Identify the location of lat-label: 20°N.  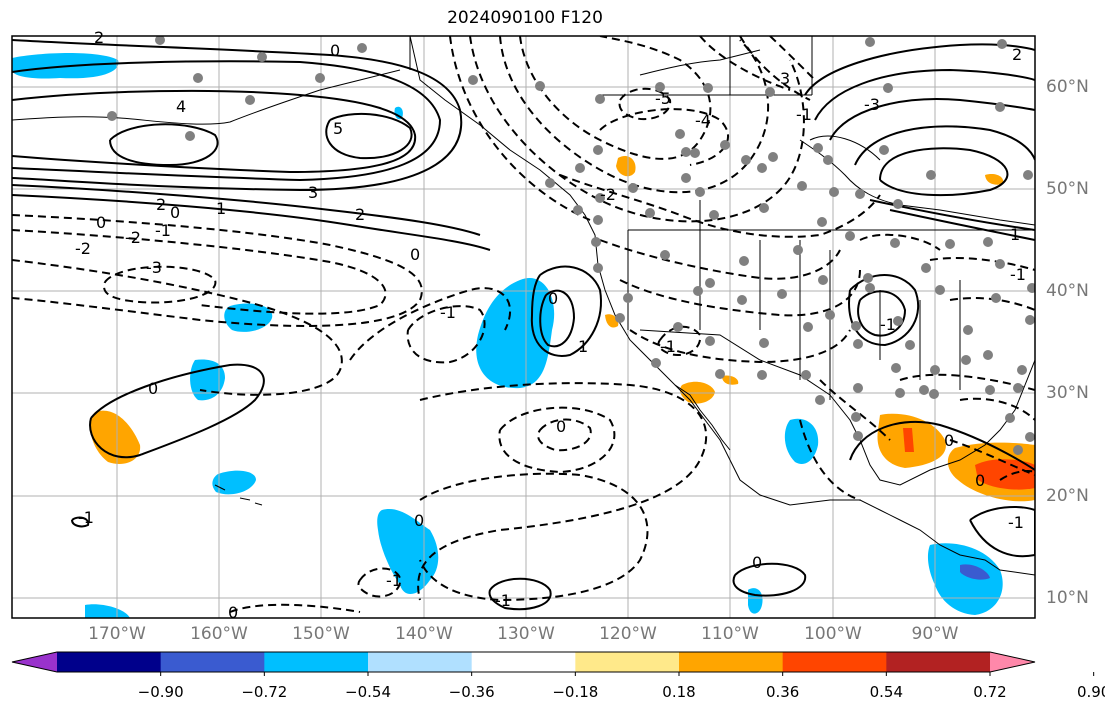
(1067, 496).